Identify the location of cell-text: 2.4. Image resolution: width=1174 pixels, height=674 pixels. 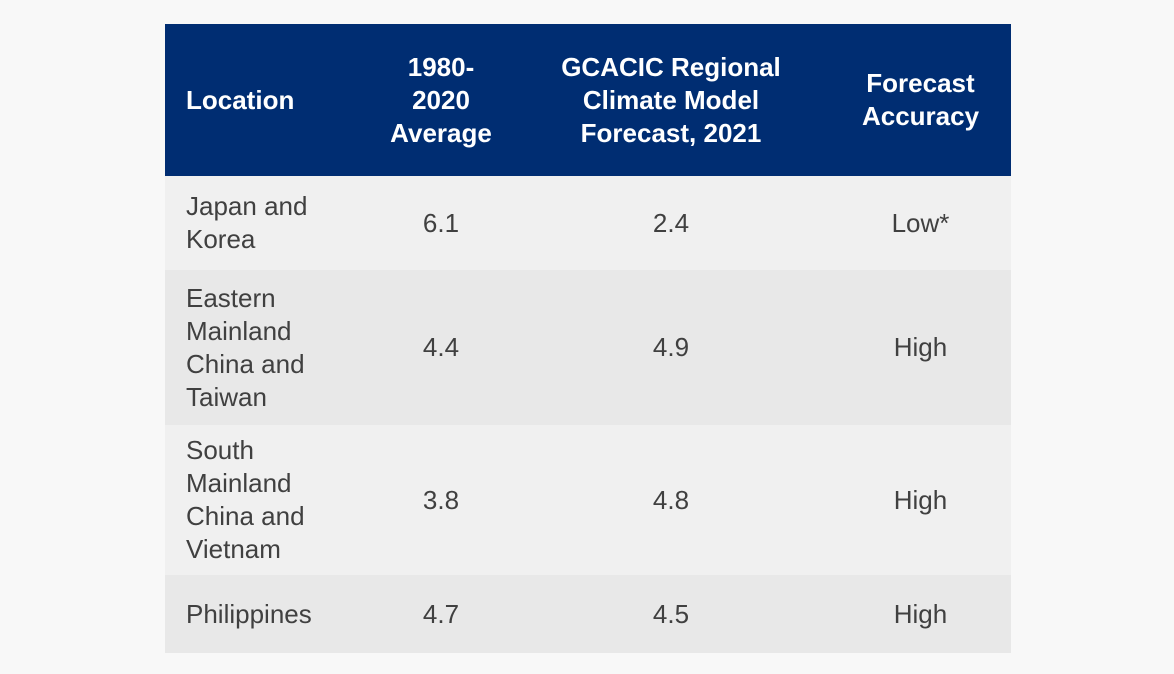
(671, 222).